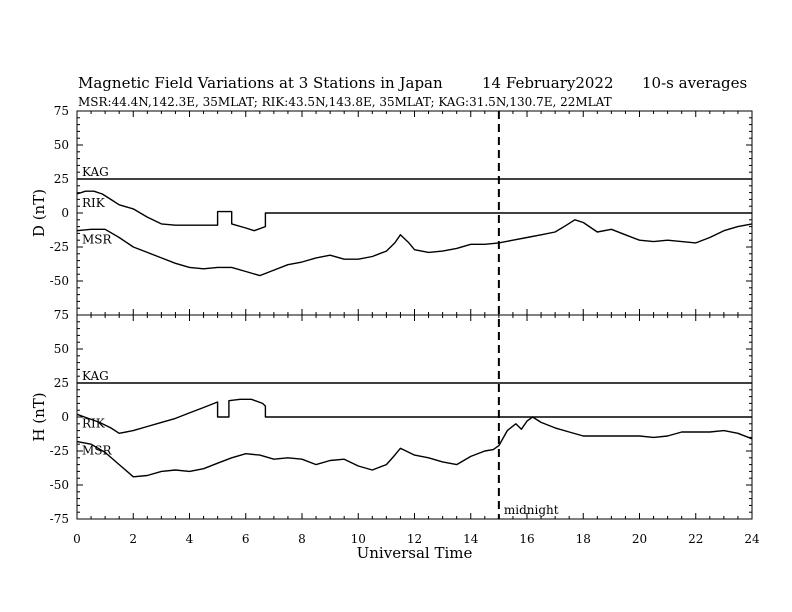 This screenshot has height=612, width=792. What do you see at coordinates (694, 83) in the screenshot?
I see `chart-averaging: 10-s averages` at bounding box center [694, 83].